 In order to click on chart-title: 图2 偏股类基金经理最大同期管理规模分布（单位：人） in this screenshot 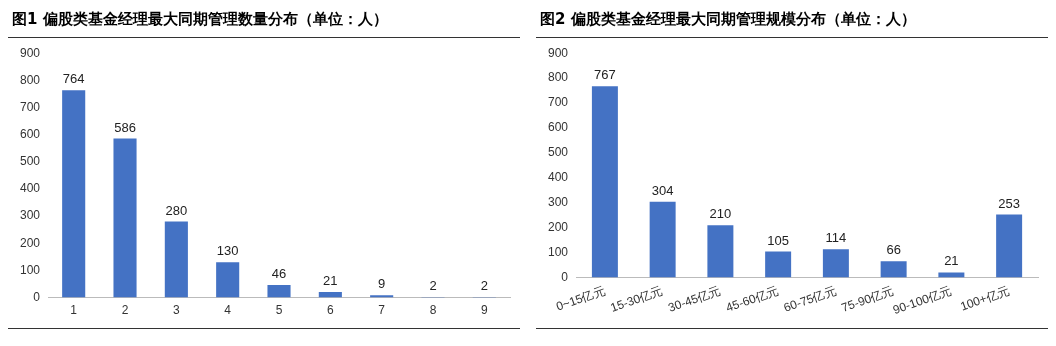, I will do `click(792, 21)`.